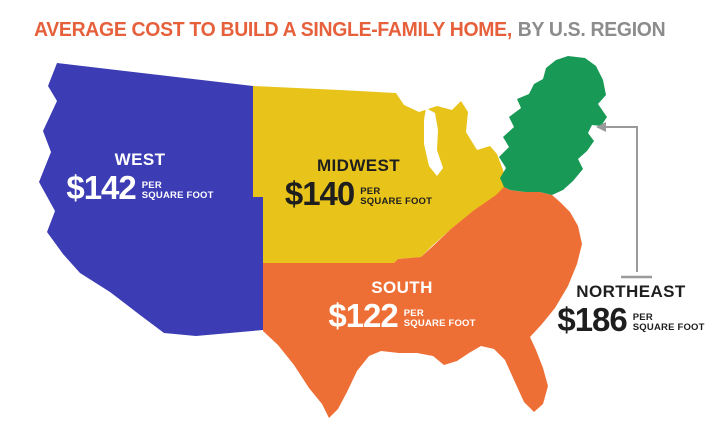  Describe the element at coordinates (631, 291) in the screenshot. I see `region-name-northeast: NORTHEAST` at that location.